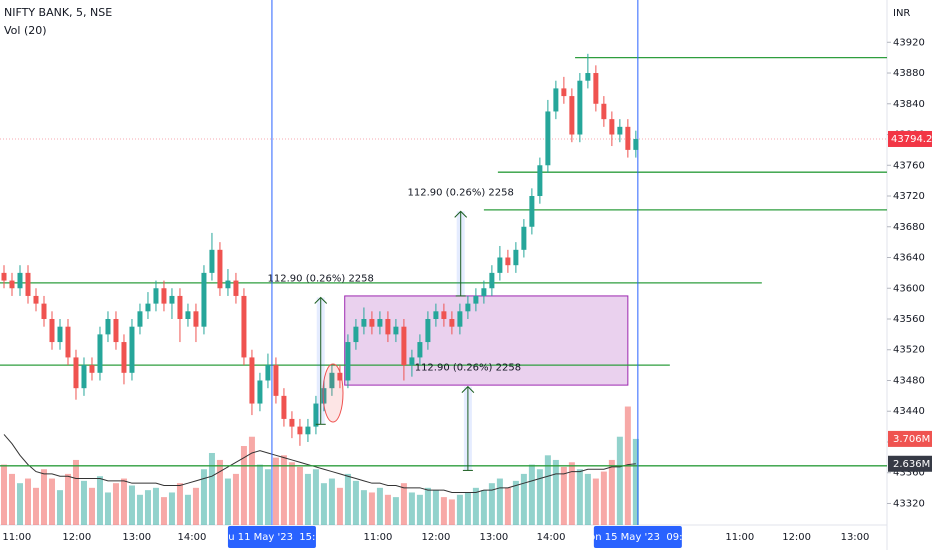  Describe the element at coordinates (909, 104) in the screenshot. I see `y-tick-label: 43840` at that location.